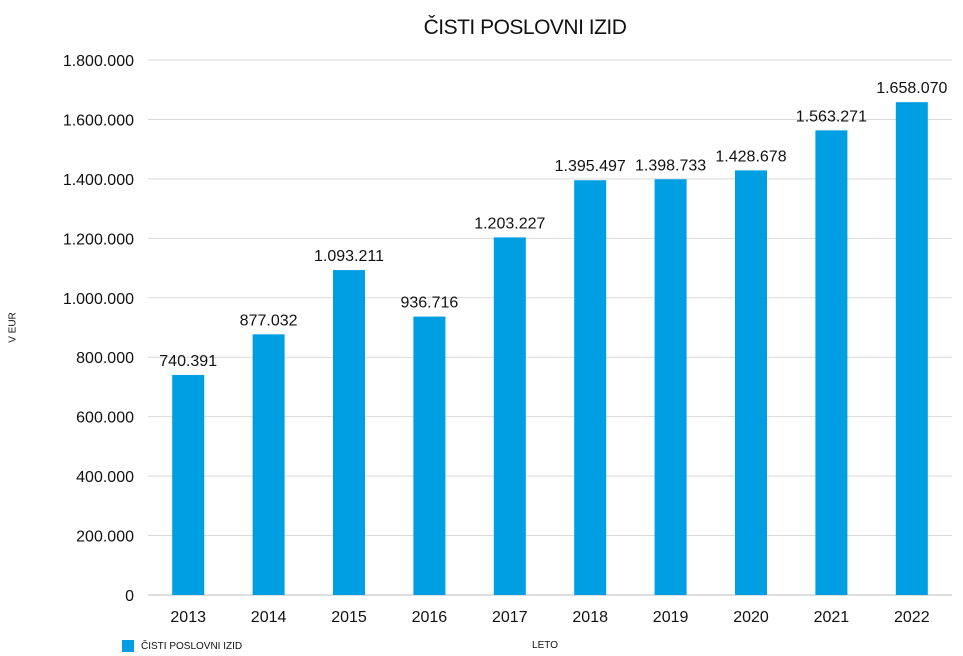  What do you see at coordinates (105, 418) in the screenshot?
I see `y-tick-label: 600.000` at bounding box center [105, 418].